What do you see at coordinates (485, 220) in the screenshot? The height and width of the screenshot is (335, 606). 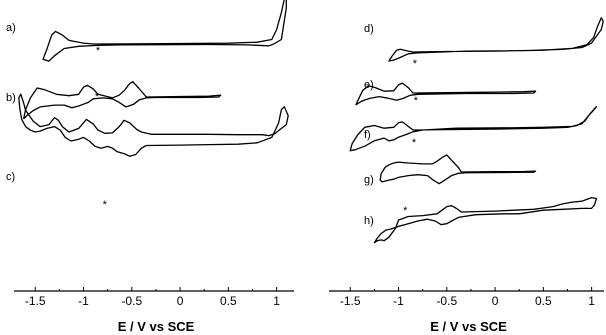 I see `cv-trace-h` at bounding box center [485, 220].